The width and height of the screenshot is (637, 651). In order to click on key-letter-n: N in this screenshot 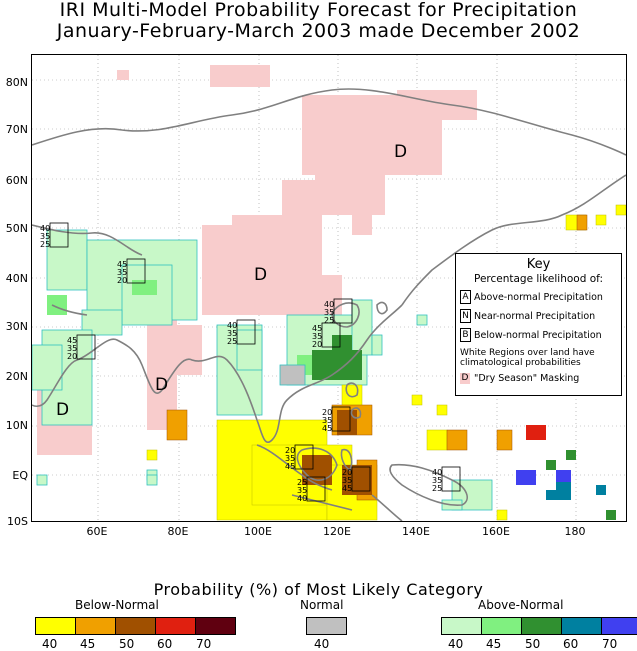, I will do `click(465, 316)`.